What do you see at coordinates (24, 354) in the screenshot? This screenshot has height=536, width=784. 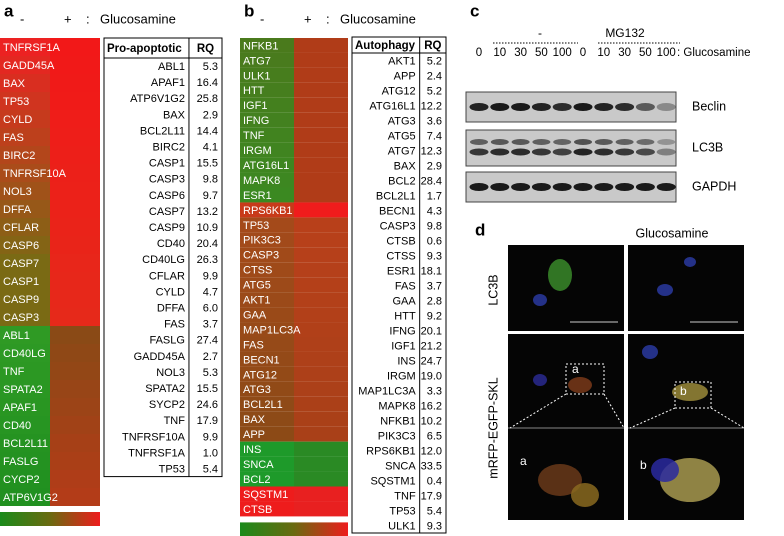 I see `heat-gene-label: CD40LG` at bounding box center [24, 354].